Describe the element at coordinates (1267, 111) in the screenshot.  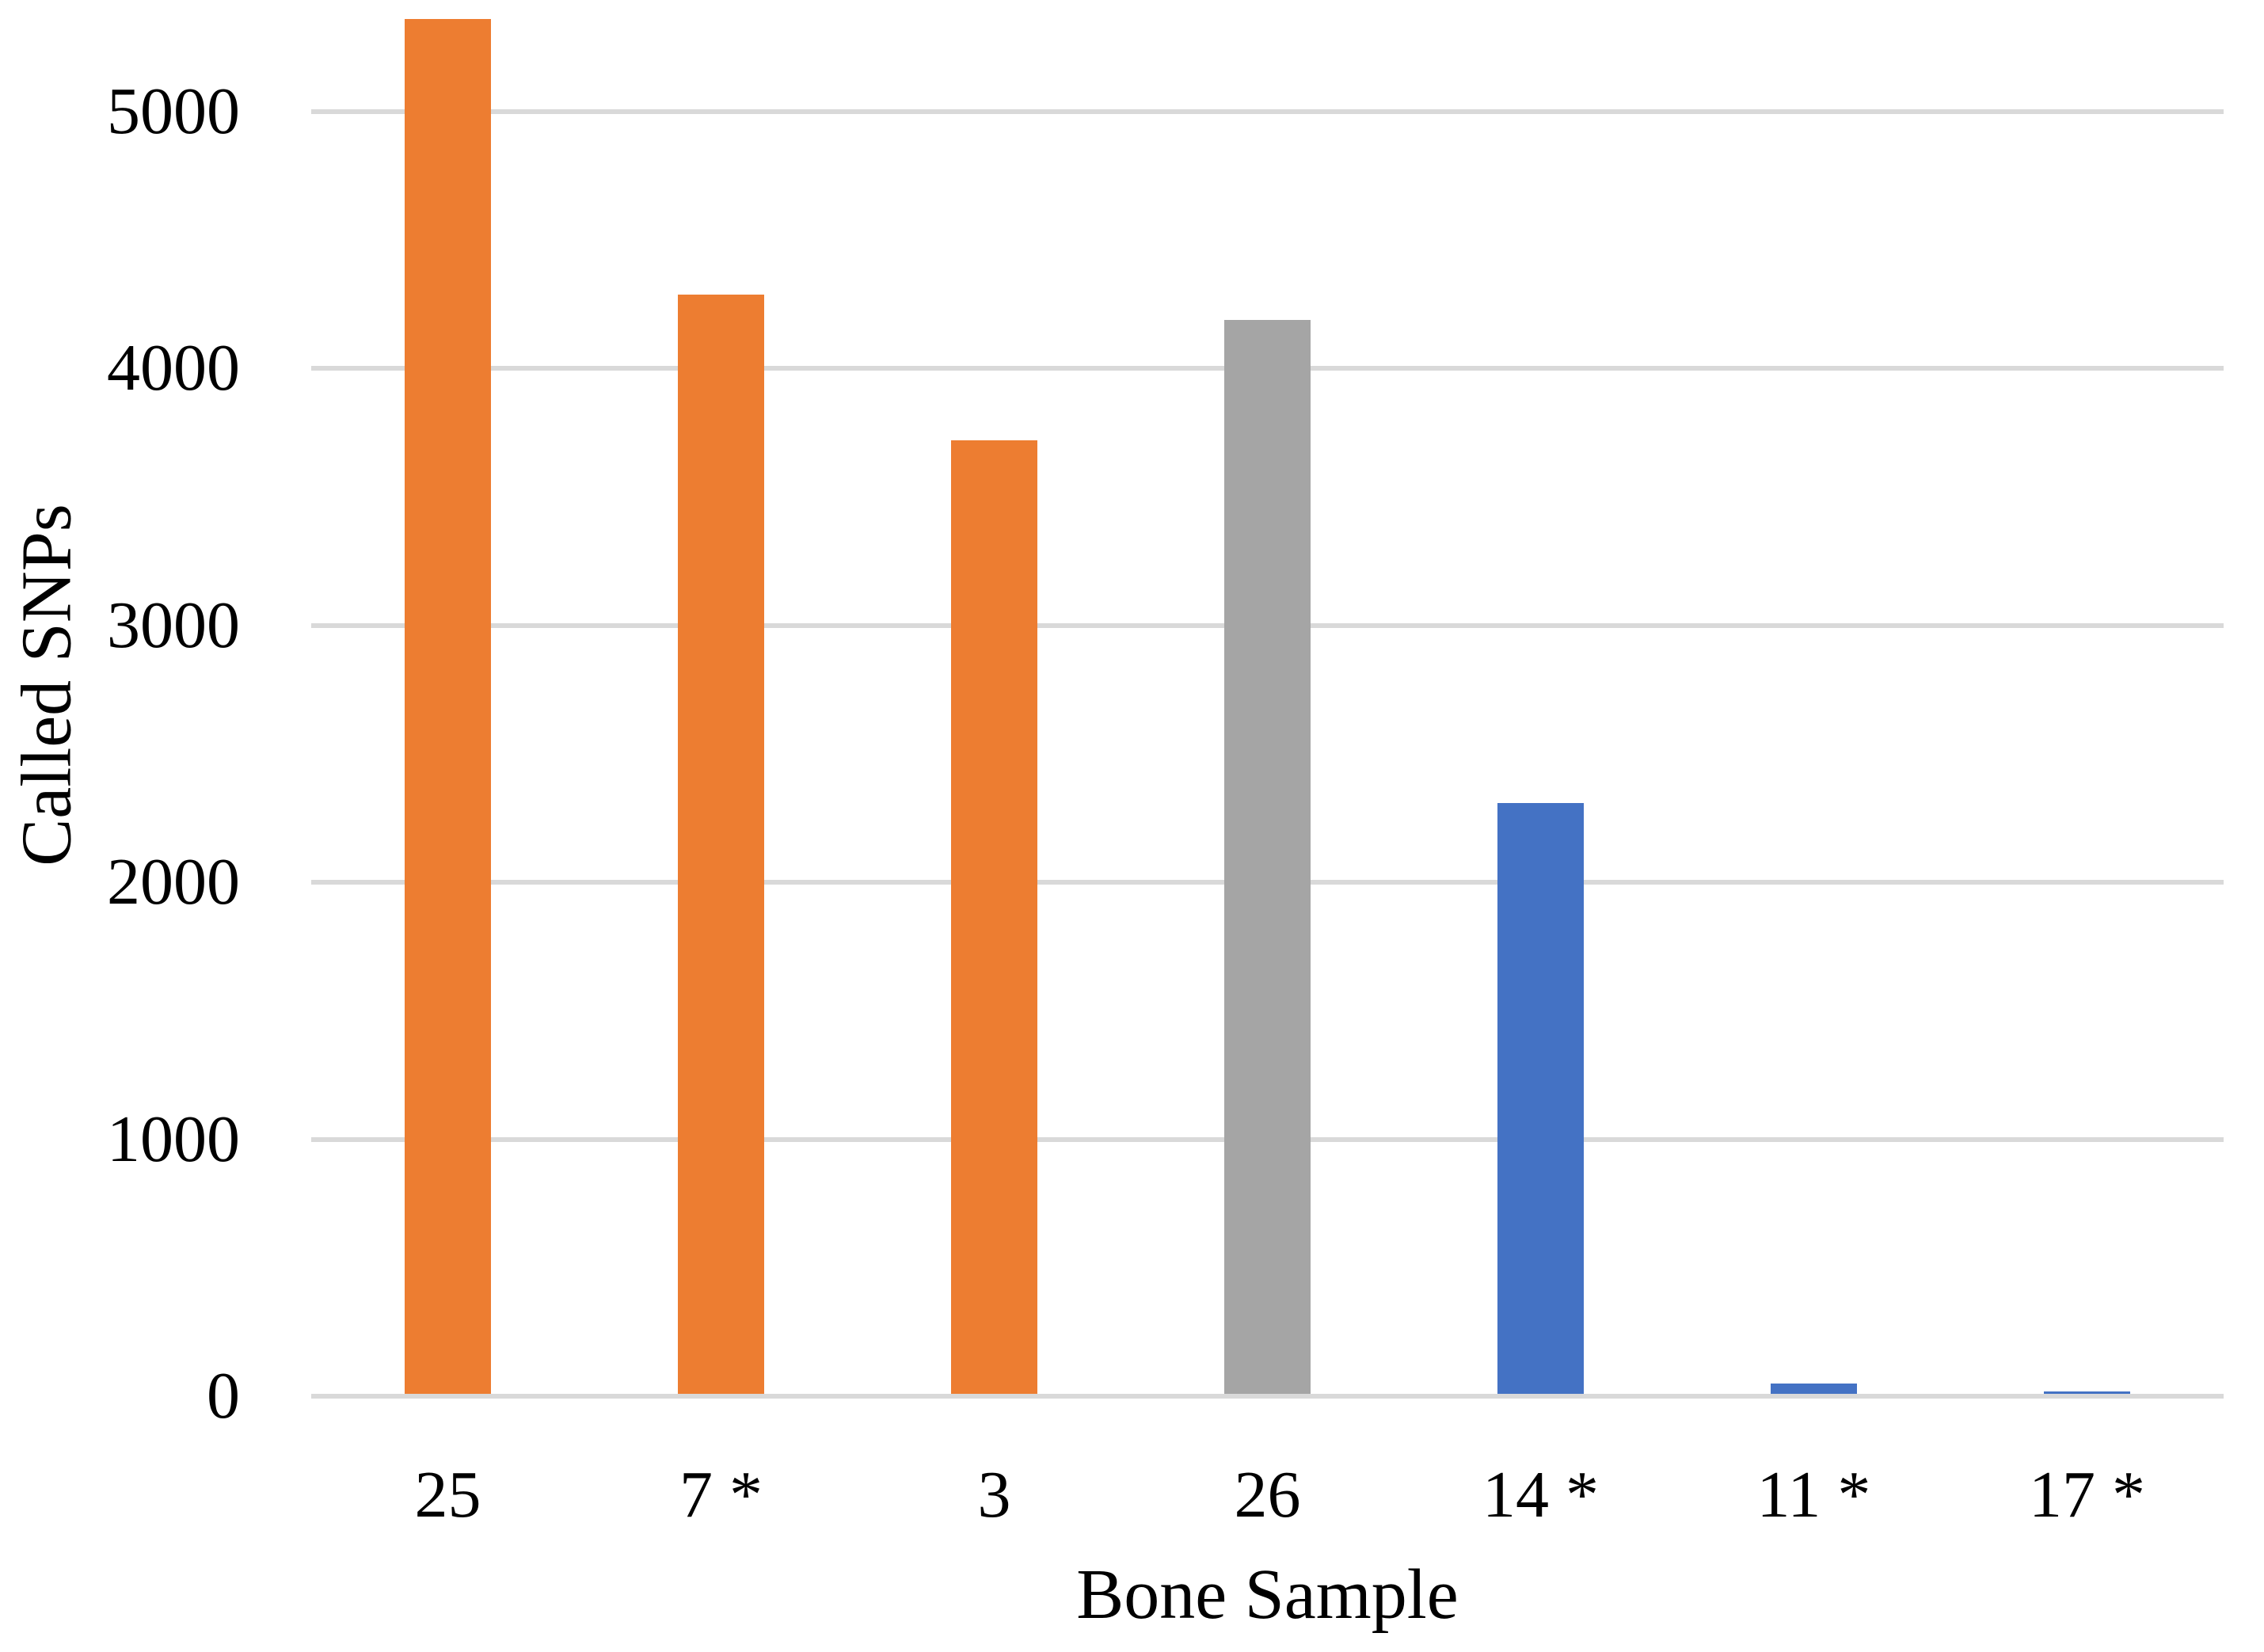
I see `gridline` at that location.